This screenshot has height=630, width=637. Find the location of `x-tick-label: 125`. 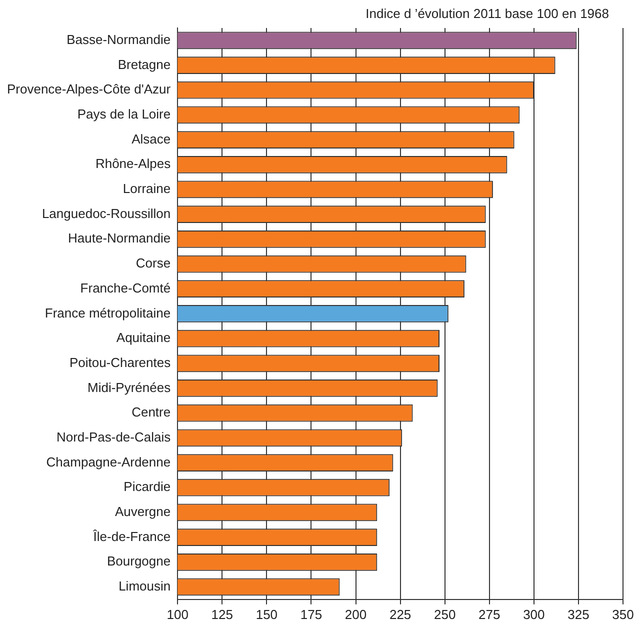

x-tick-label: 125 is located at coordinates (222, 614).